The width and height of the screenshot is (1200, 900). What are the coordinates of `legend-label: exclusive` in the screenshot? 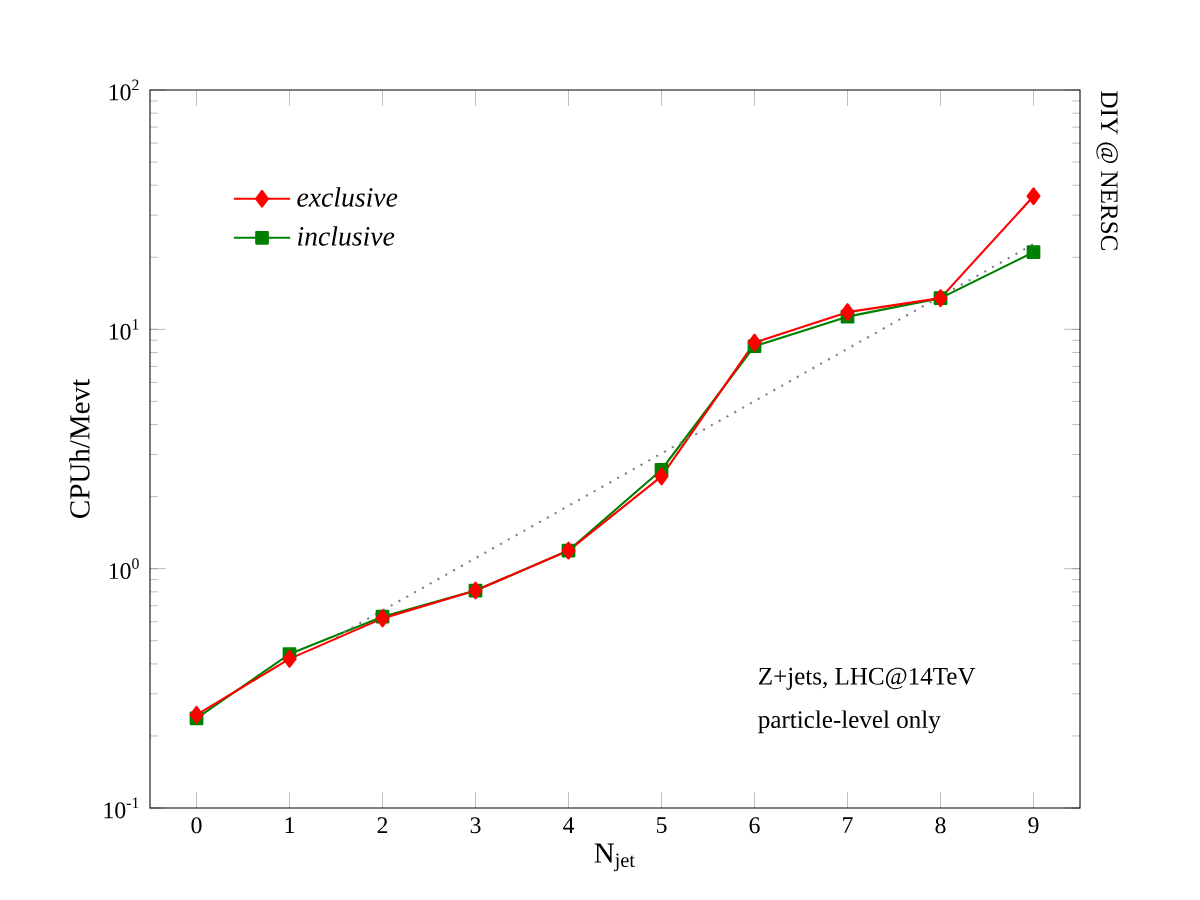 It's located at (347, 197).